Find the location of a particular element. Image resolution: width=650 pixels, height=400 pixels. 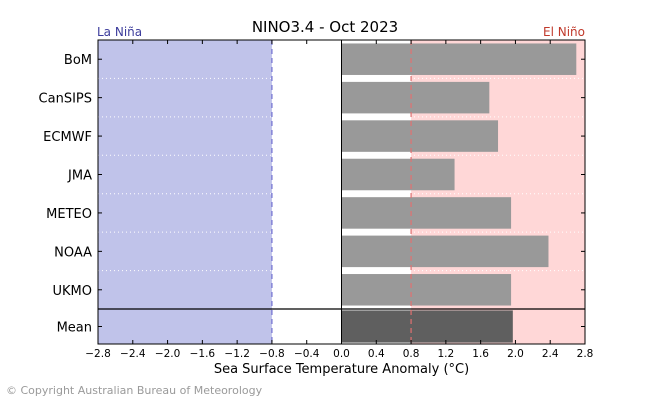

model-bar-cansips is located at coordinates (415, 97).